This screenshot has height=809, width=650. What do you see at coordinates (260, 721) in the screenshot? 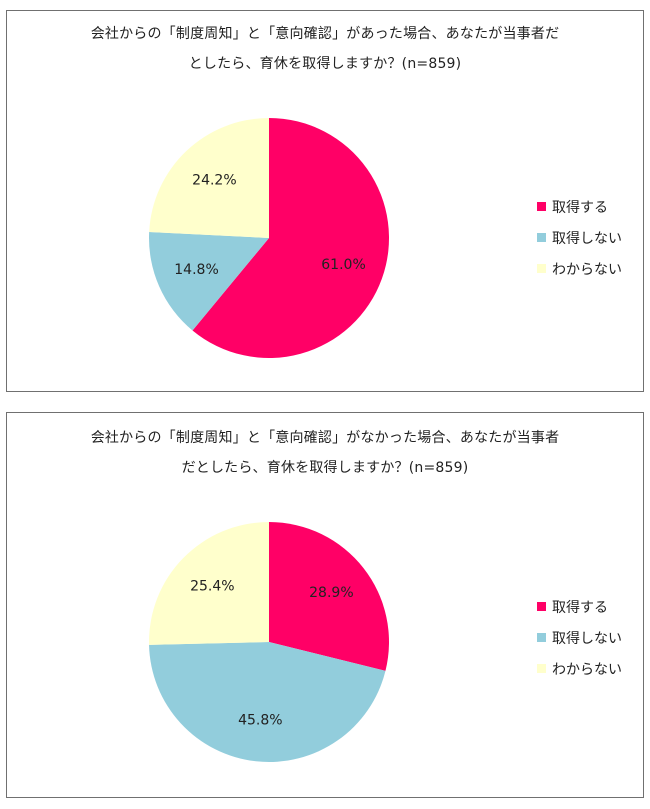
I see `pie-label-not-take-leave: 45.8%` at bounding box center [260, 721].